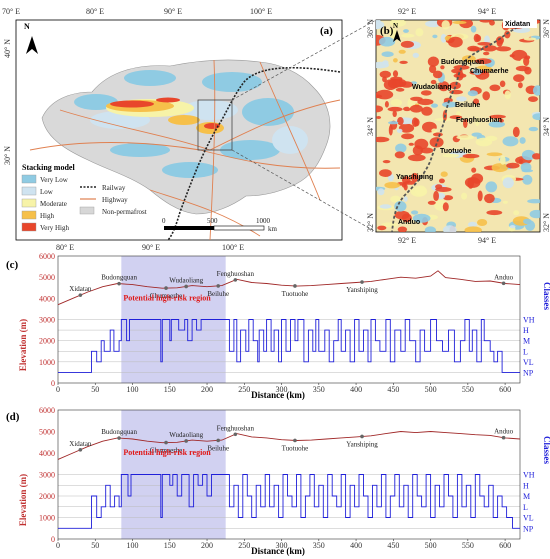 The image size is (550, 559). Describe the element at coordinates (29, 191) in the screenshot. I see `legend-swatch-low` at that location.